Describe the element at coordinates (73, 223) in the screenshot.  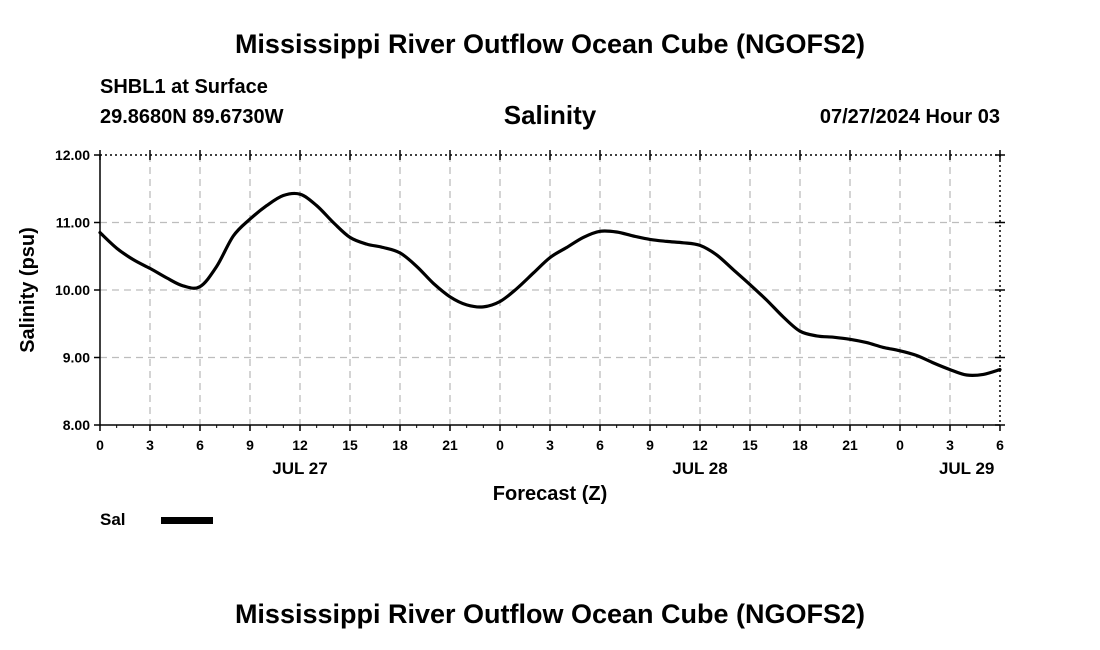
I see `y-tick-label: 11.00` at that location.